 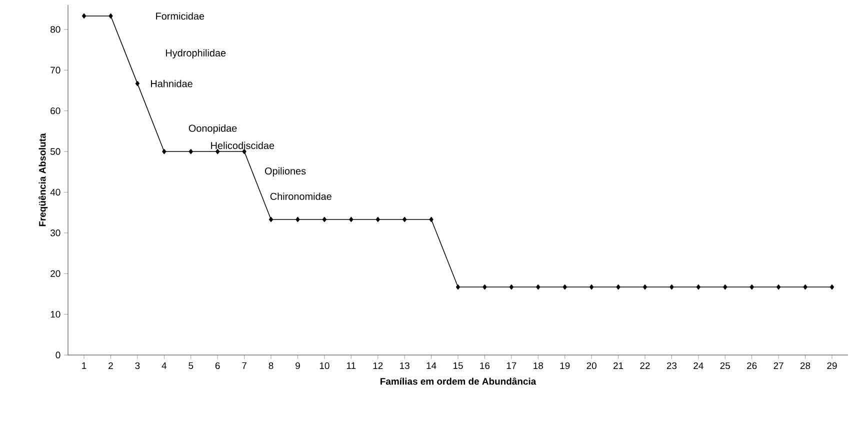 I want to click on y-tick-label: 60, so click(x=55, y=110).